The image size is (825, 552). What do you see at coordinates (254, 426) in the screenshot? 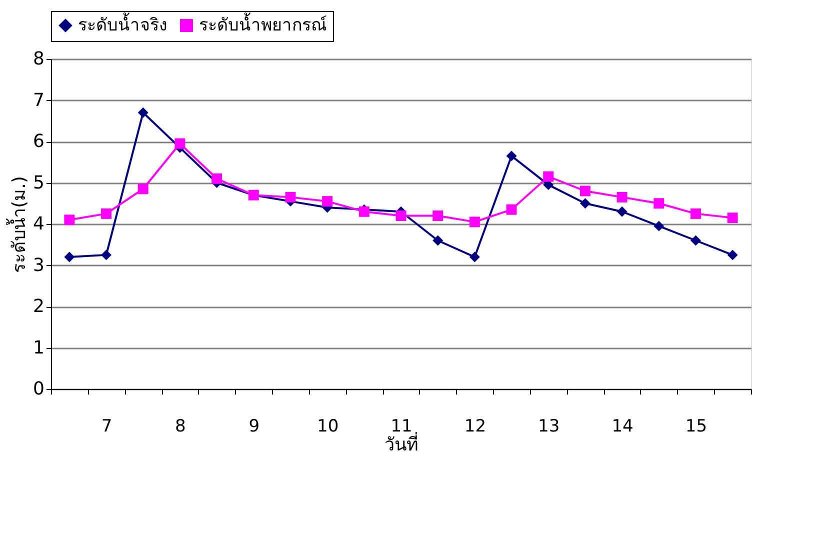
I see `x-tick-label: 9` at bounding box center [254, 426].